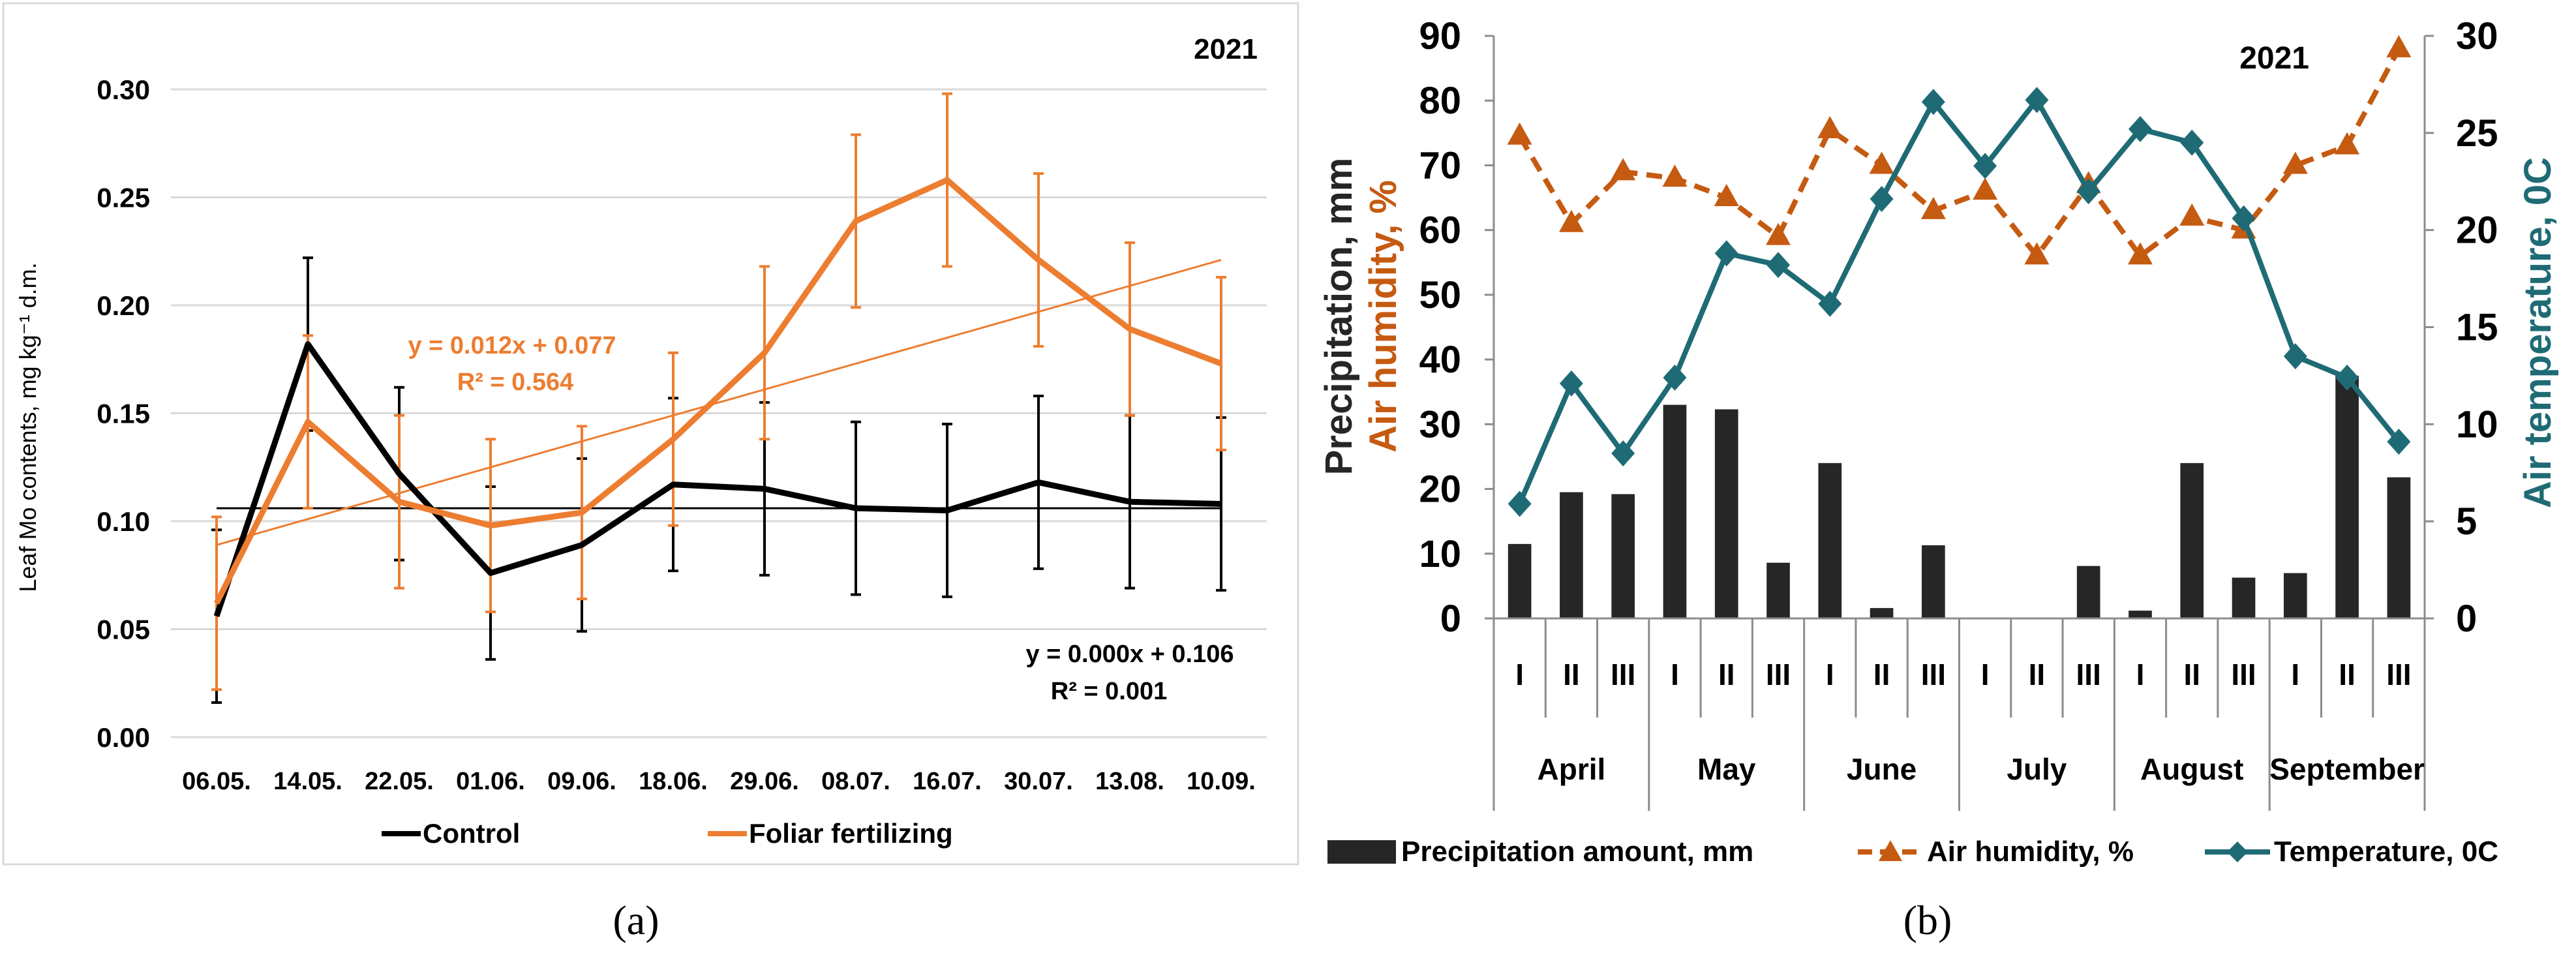 Image resolution: width=2576 pixels, height=955 pixels. Describe the element at coordinates (2477, 230) in the screenshot. I see `panel-b-right-tick-label: 20` at that location.